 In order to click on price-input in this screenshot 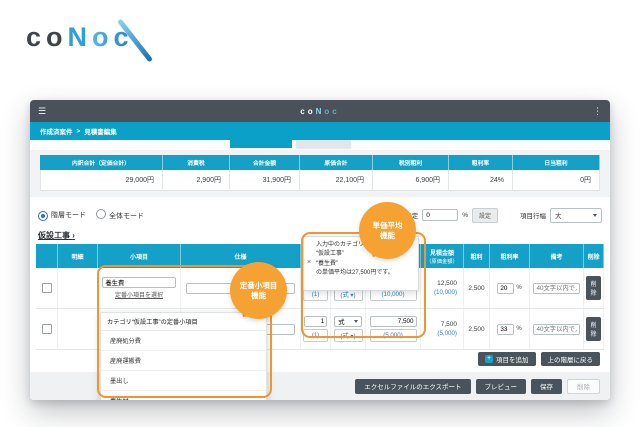, I will do `click(393, 321)`.